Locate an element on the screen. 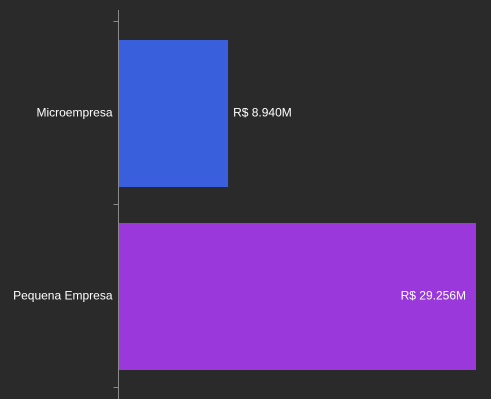 The width and height of the screenshot is (491, 399). category-label: Pequena Empresa is located at coordinates (63, 296).